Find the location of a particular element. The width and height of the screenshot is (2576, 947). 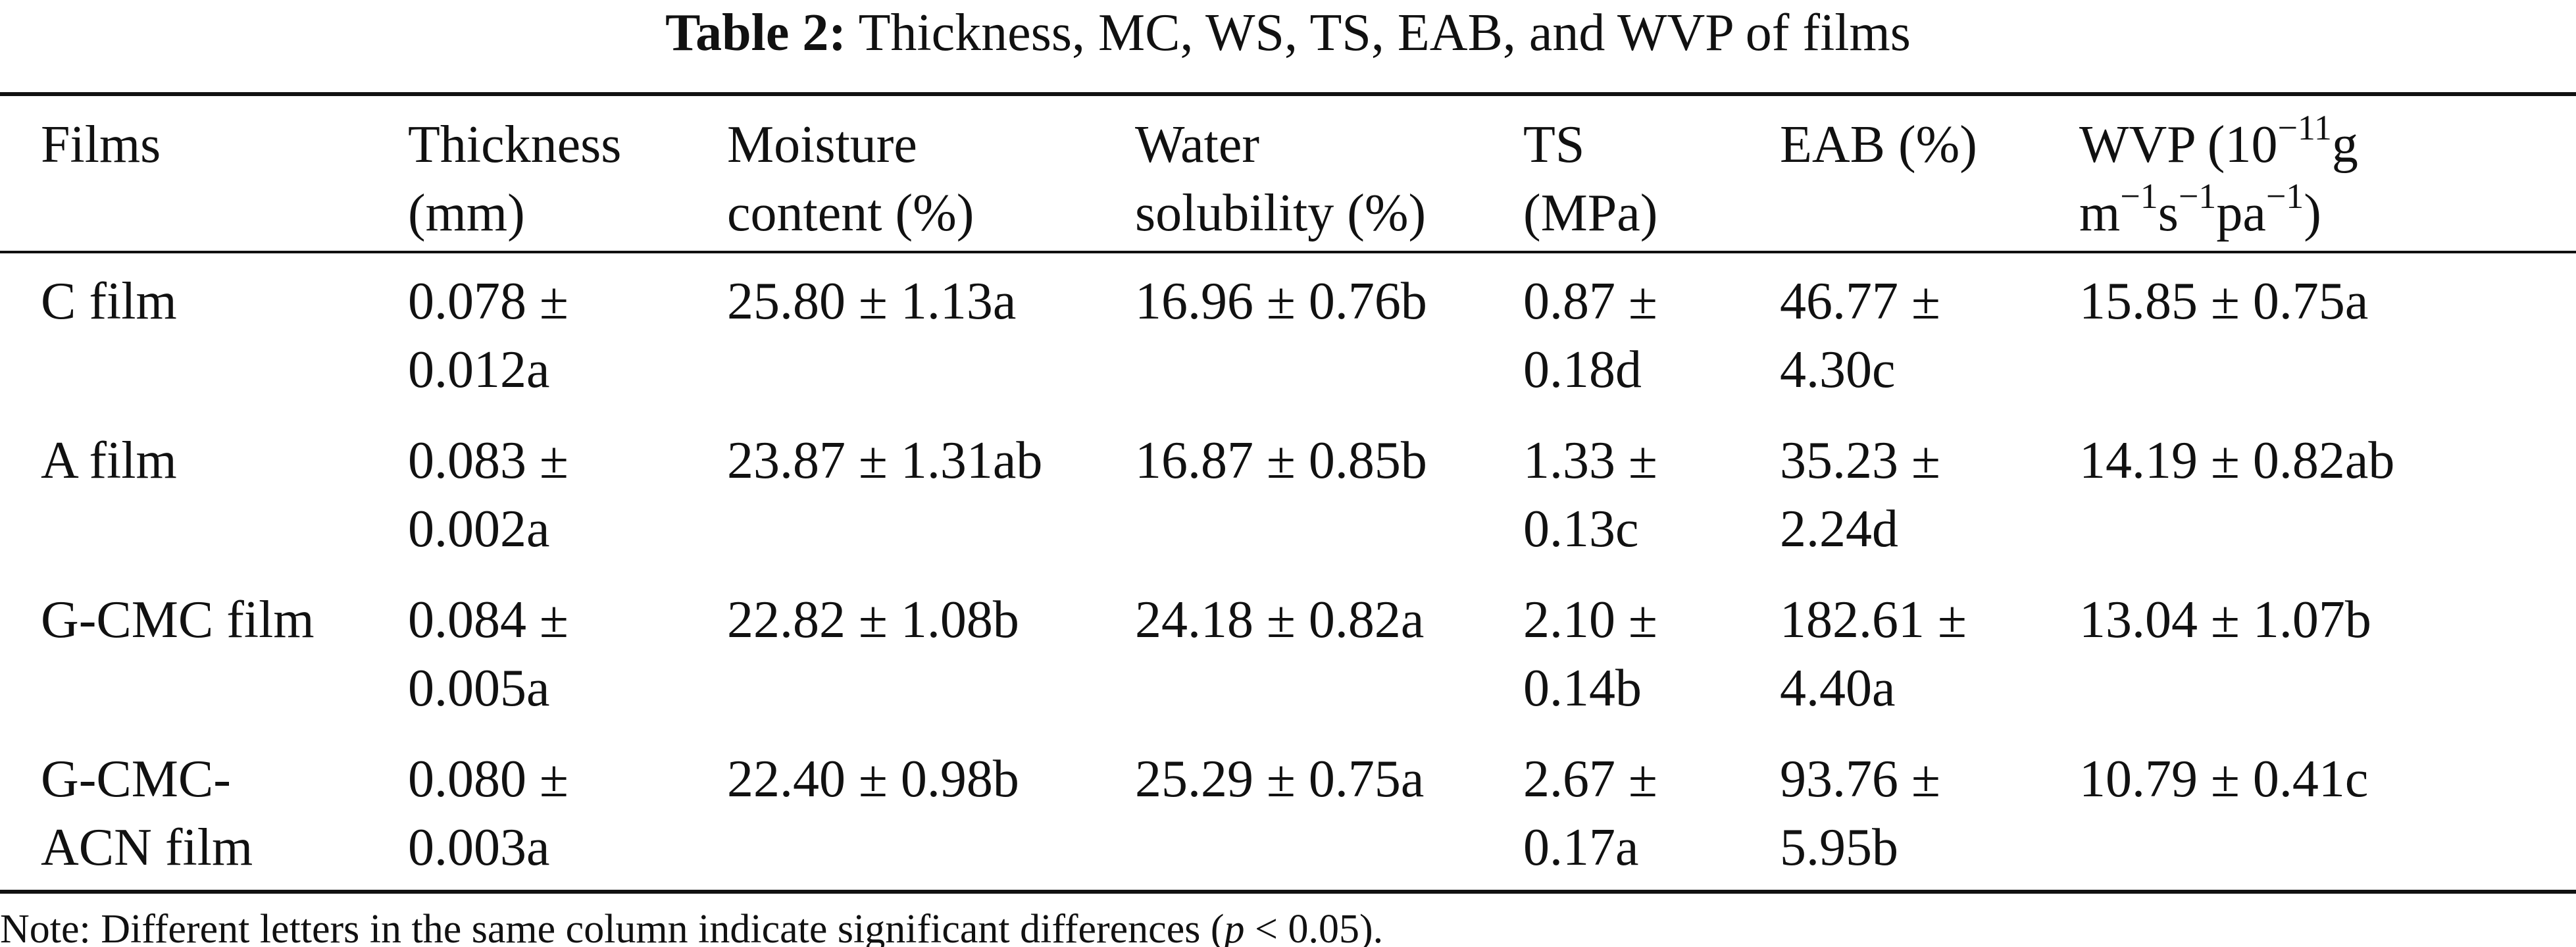

cell-eab: 46.77 ±4.30c is located at coordinates (1860, 336).